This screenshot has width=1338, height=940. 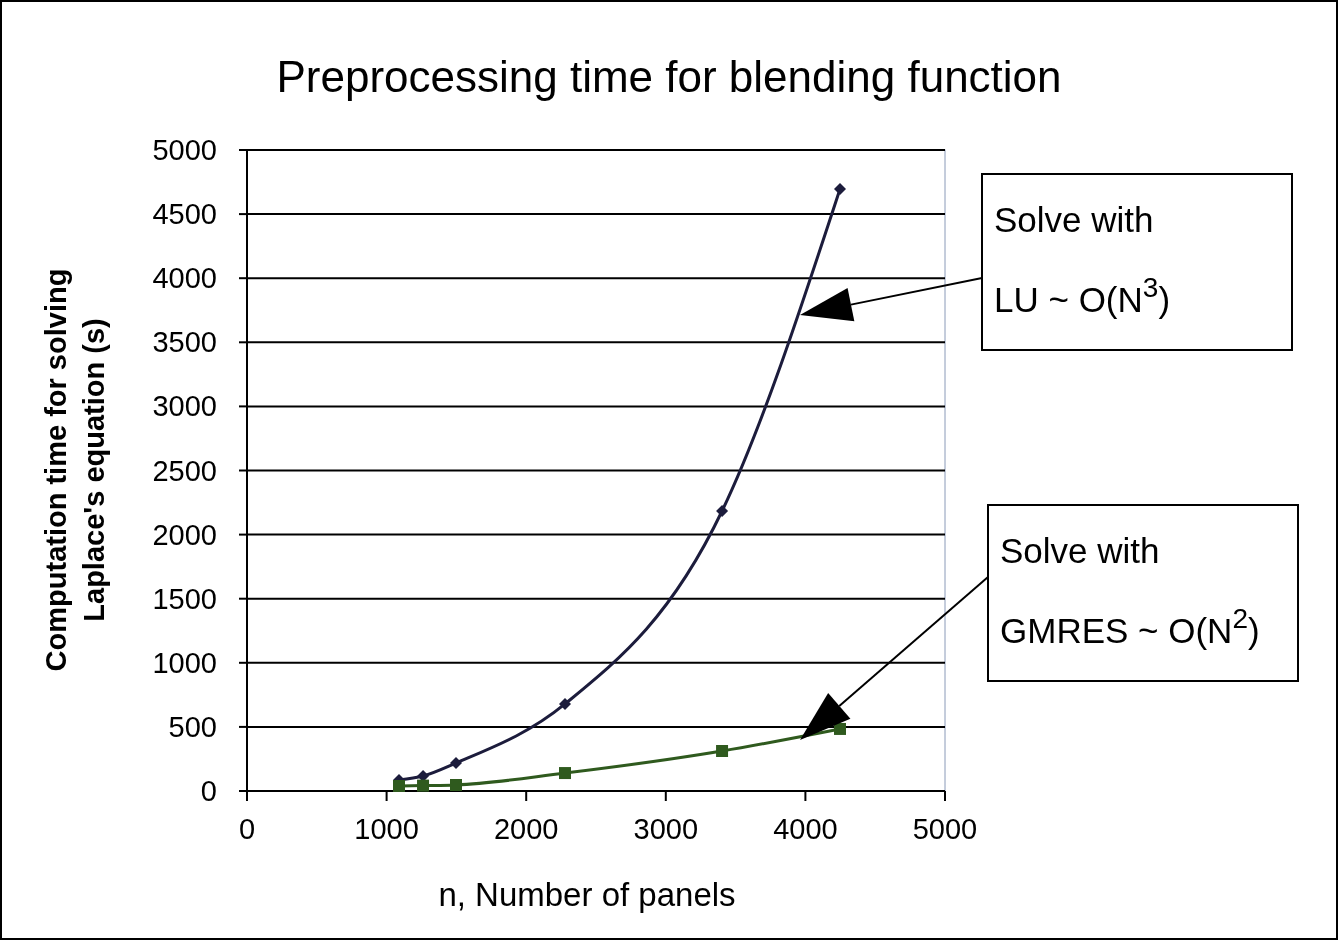 What do you see at coordinates (208, 791) in the screenshot?
I see `y-tick-label: 0` at bounding box center [208, 791].